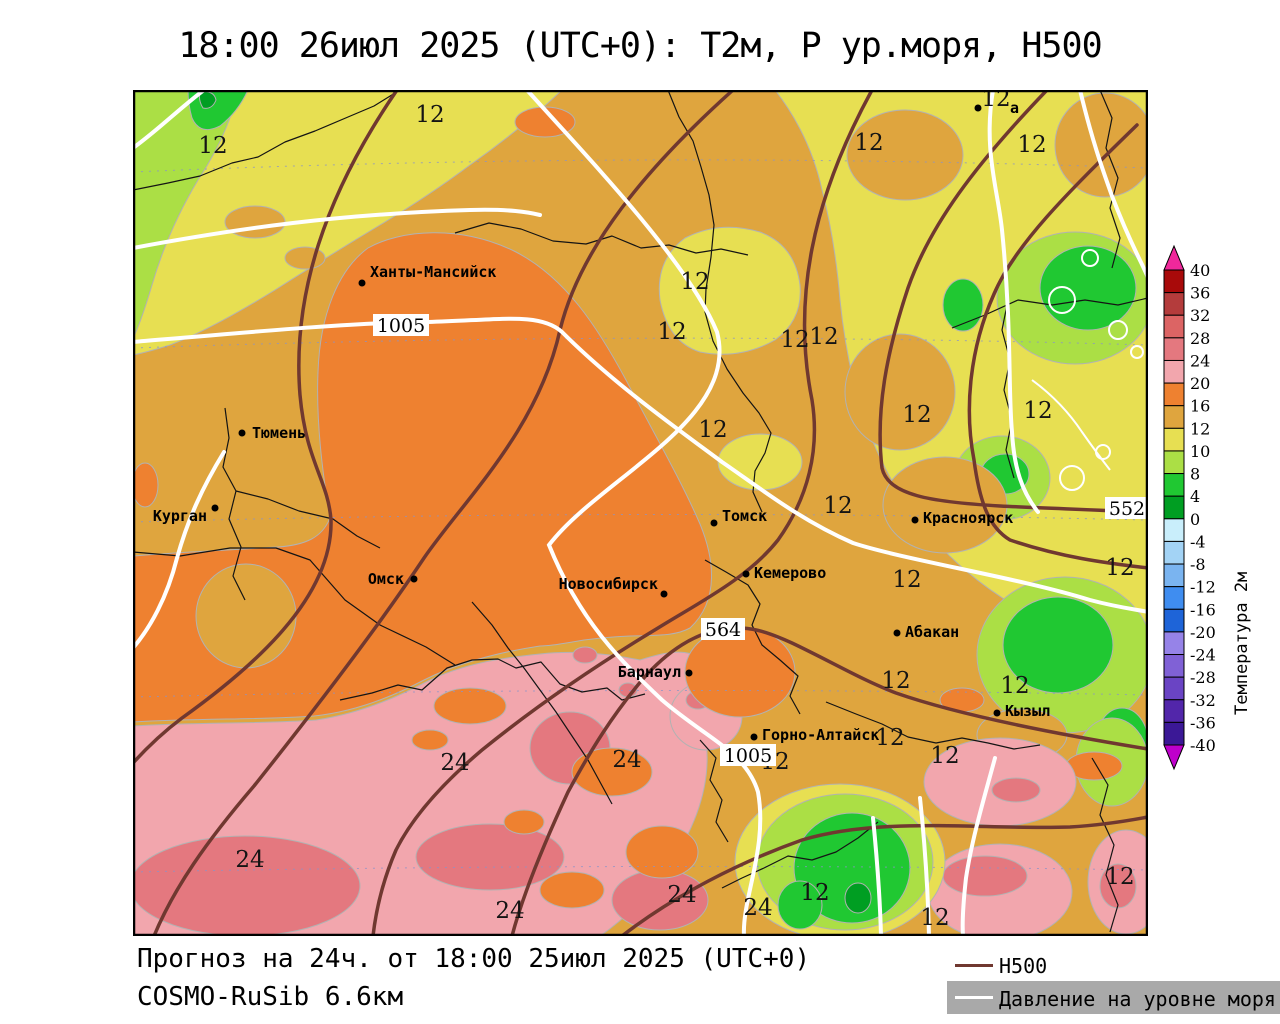 The height and width of the screenshot is (1024, 1280). What do you see at coordinates (1023, 966) in the screenshot?
I see `h500-legend-label: H500` at bounding box center [1023, 966].